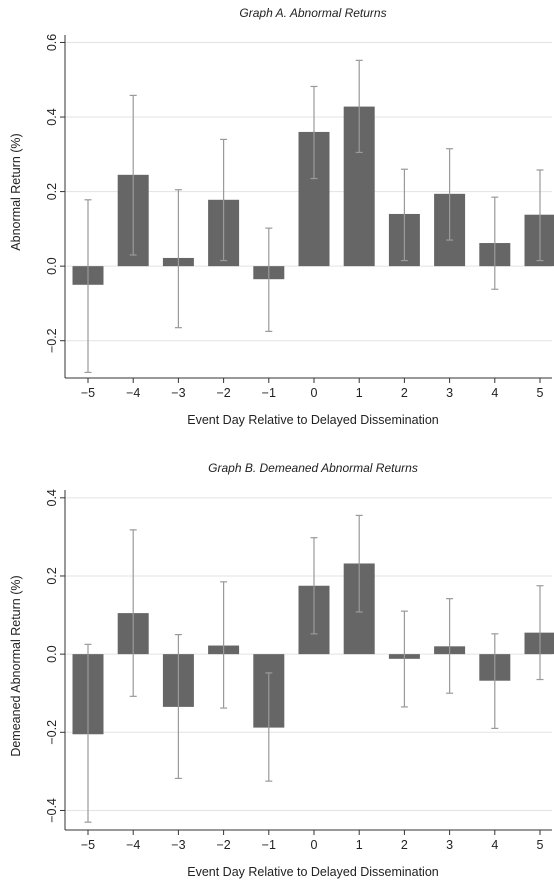 This screenshot has width=554, height=884. What do you see at coordinates (52, 575) in the screenshot?
I see `chart-b-y-tick-label: 0.2` at bounding box center [52, 575].